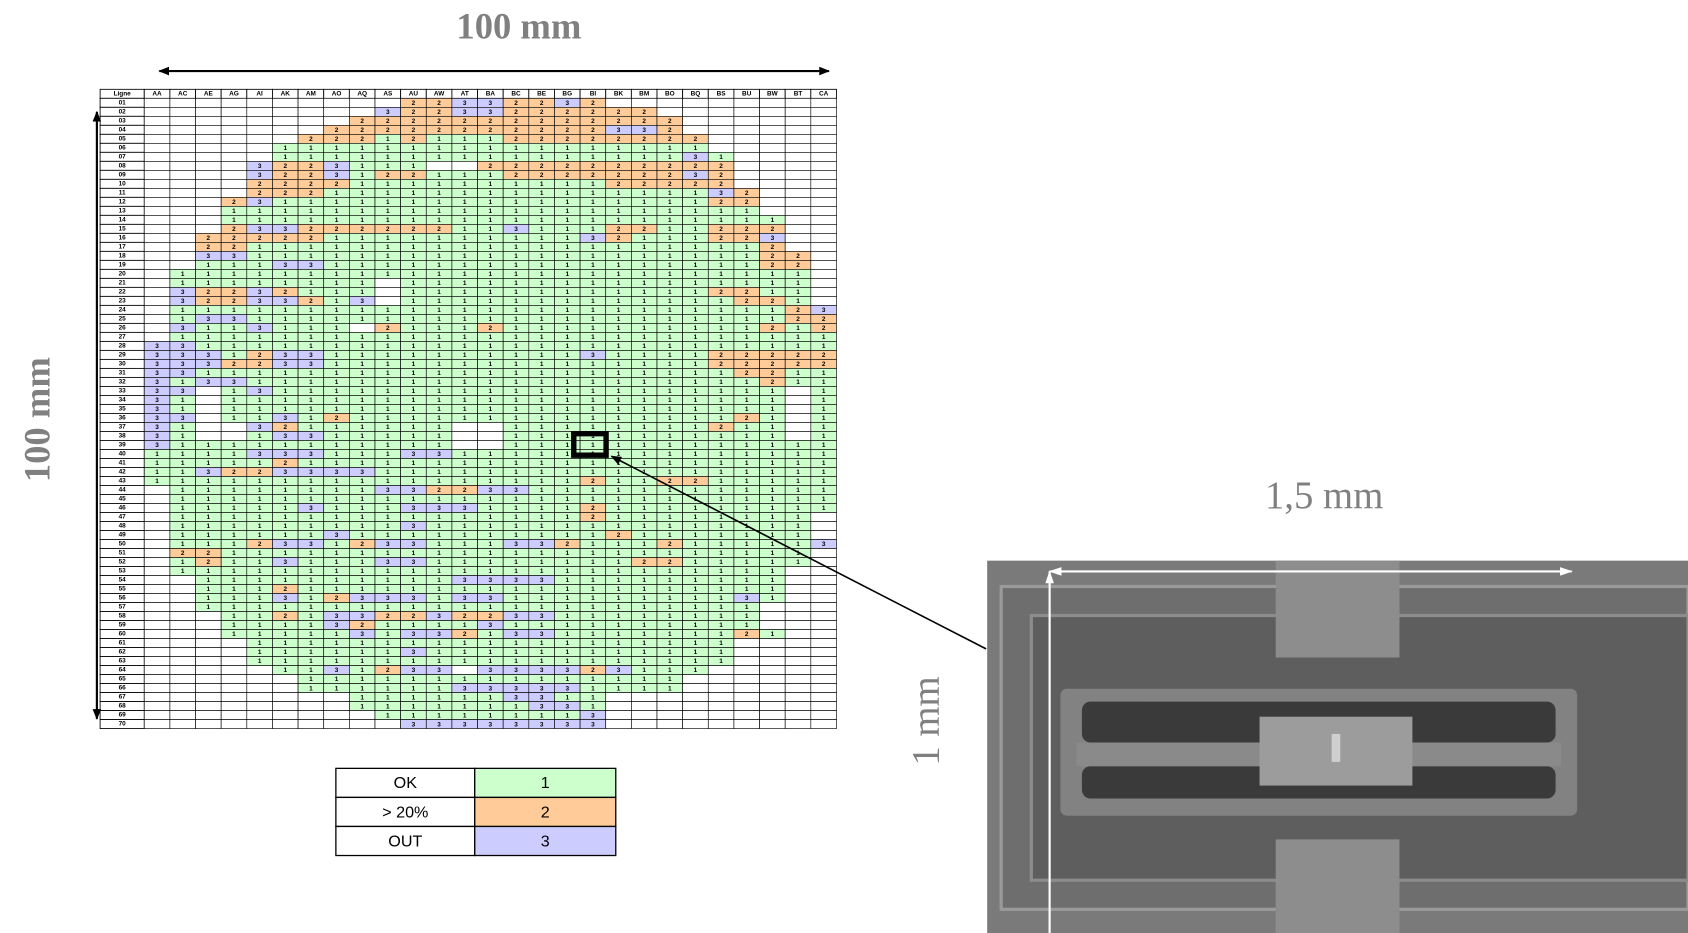 The image size is (1688, 933). I want to click on row-label: 69, so click(123, 715).